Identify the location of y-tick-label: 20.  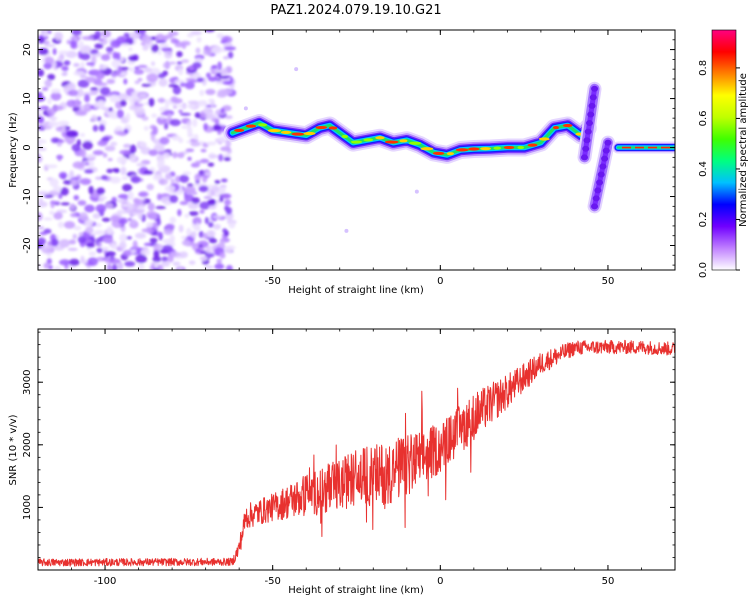
(27, 49).